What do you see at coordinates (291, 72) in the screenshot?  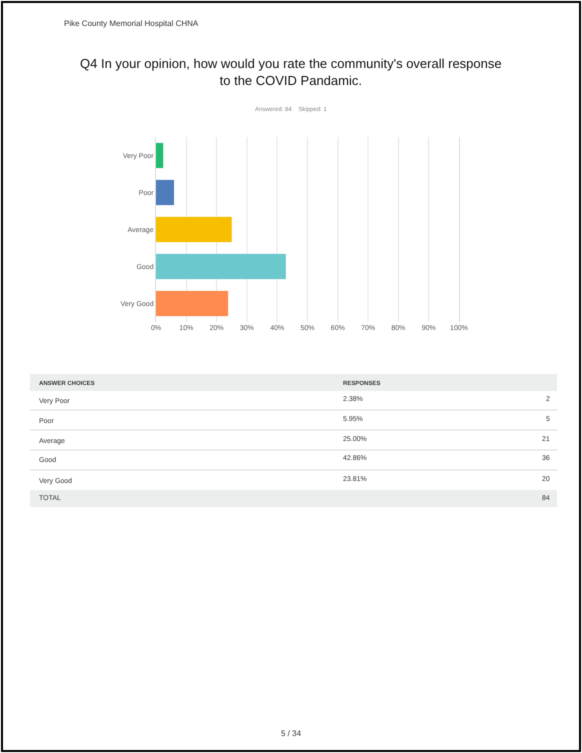 I see `chart-title: Q4 In your opinion, how would you rate the community's overall response to the COVID Pandamic.` at bounding box center [291, 72].